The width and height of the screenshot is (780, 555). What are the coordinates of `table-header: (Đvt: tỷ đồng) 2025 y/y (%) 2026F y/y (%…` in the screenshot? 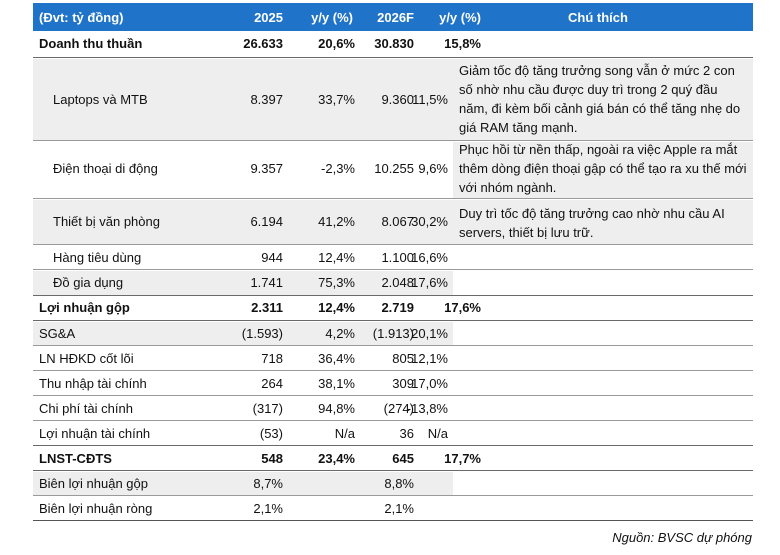 It's located at (393, 17).